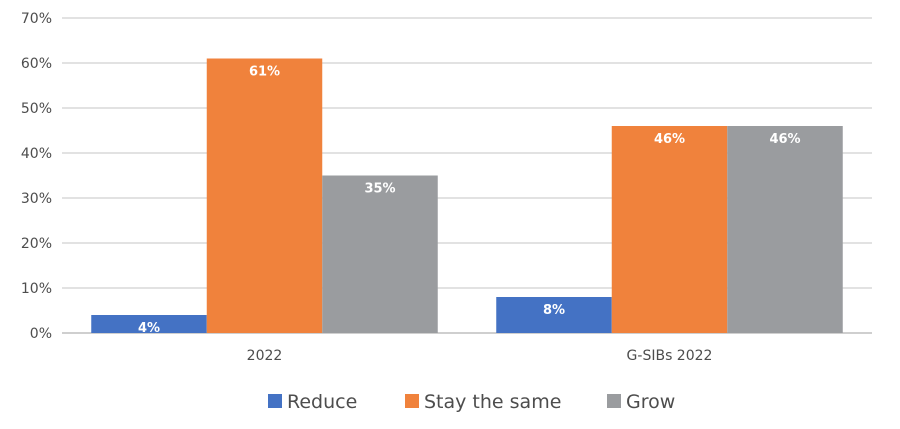 This screenshot has width=900, height=429. What do you see at coordinates (322, 402) in the screenshot?
I see `legend-label: Reduce` at bounding box center [322, 402].